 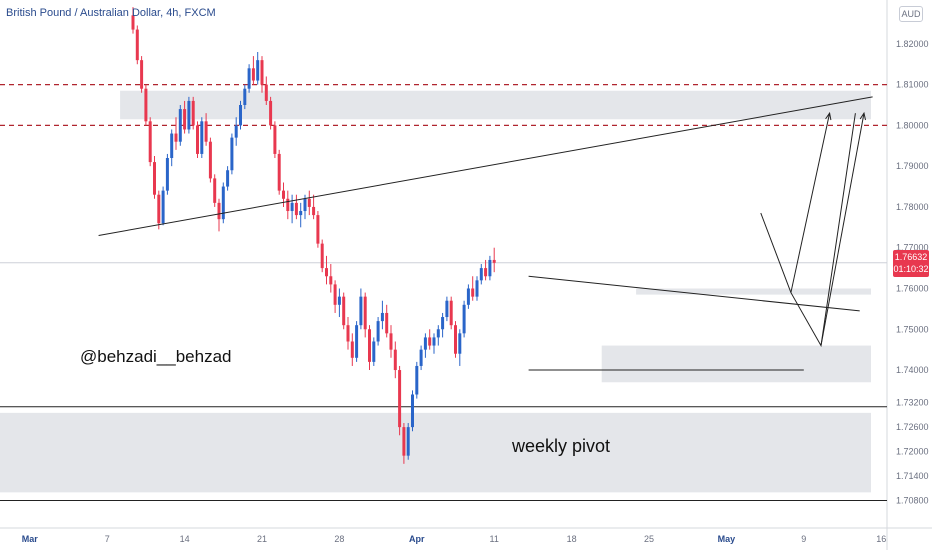 I want to click on x-tick-label: 11, so click(x=494, y=539).